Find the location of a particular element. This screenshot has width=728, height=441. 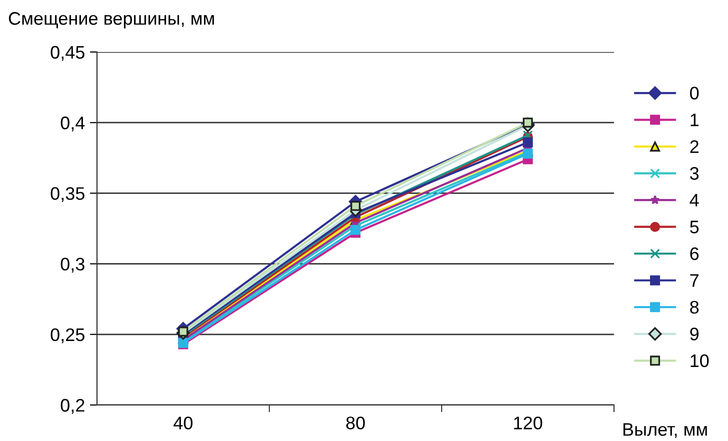

y-axis-title: Смещение вершины, мм is located at coordinates (111, 20).